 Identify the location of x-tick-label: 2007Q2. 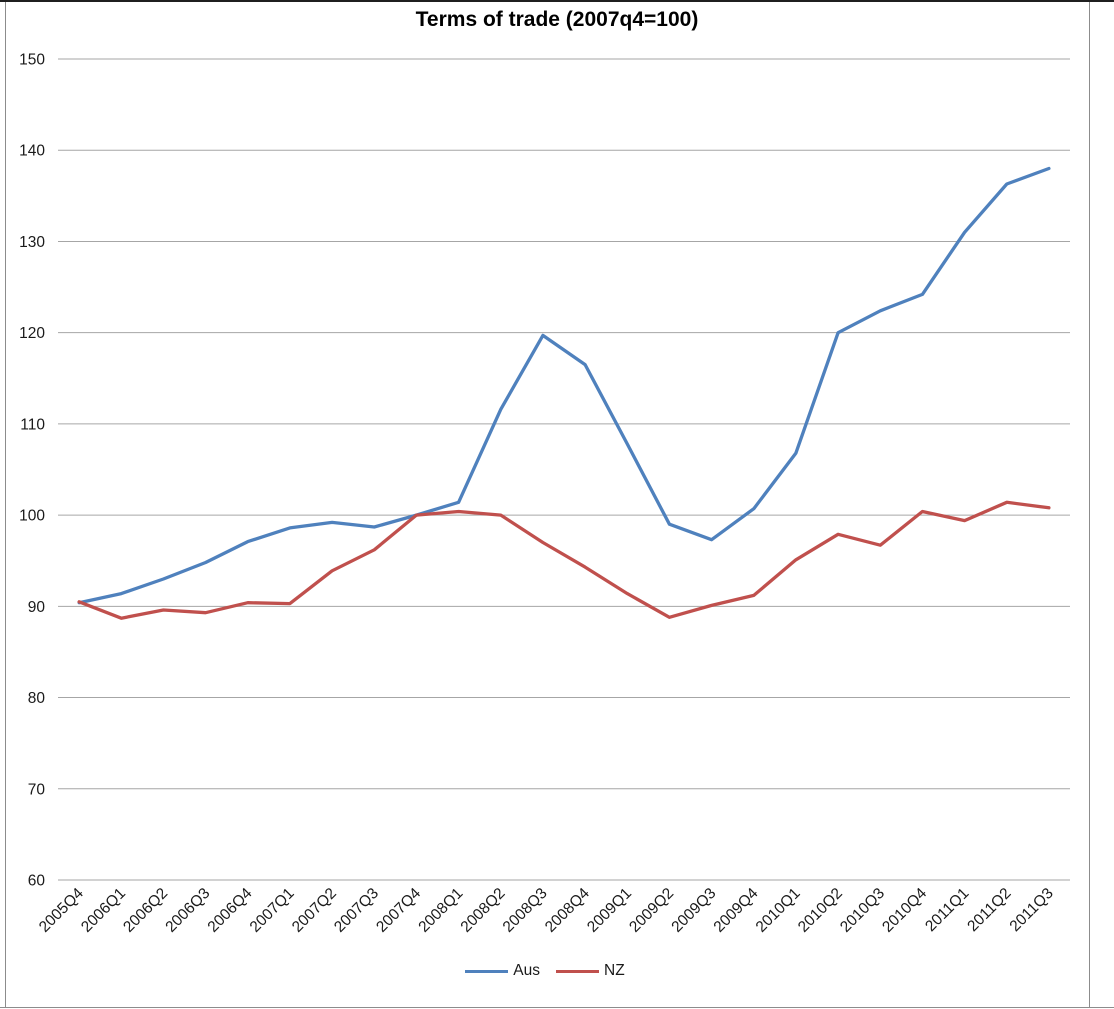
(314, 910).